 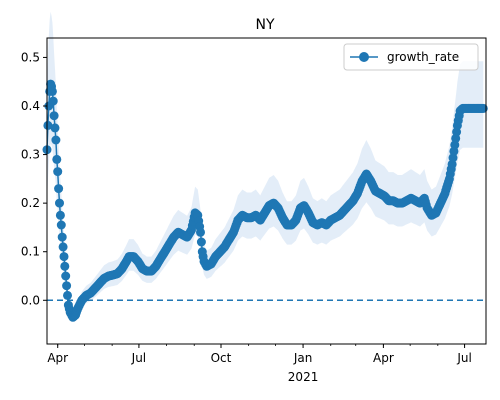 I want to click on y-axis: 0.0 0.1 0.2 0.3 0.4 0.5, so click(x=34, y=178).